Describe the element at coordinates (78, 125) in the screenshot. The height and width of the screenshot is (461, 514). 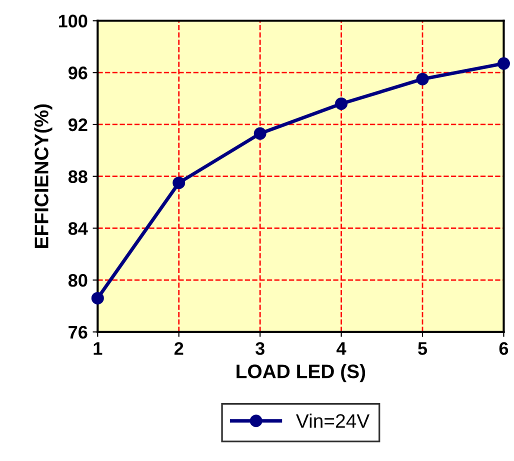
I see `y-tick-label: 92` at that location.